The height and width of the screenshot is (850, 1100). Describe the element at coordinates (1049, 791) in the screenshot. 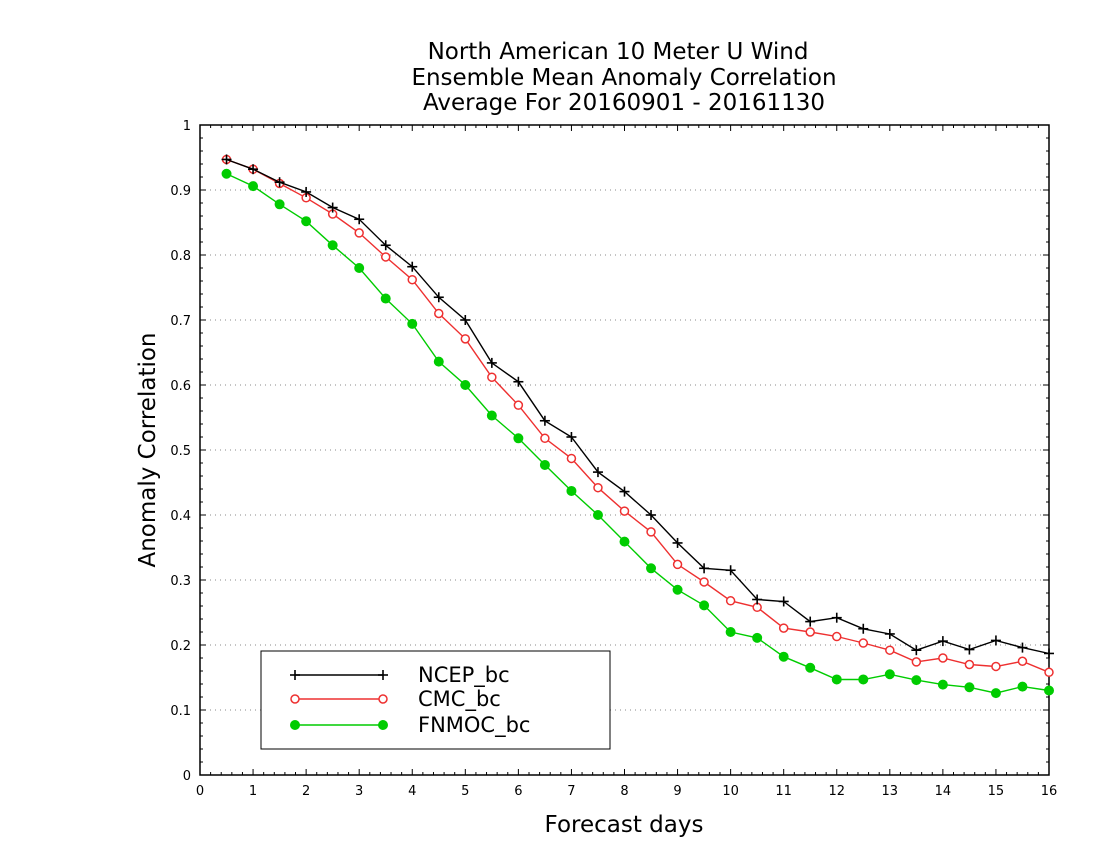

I see `x-tick-label-16: 16` at that location.